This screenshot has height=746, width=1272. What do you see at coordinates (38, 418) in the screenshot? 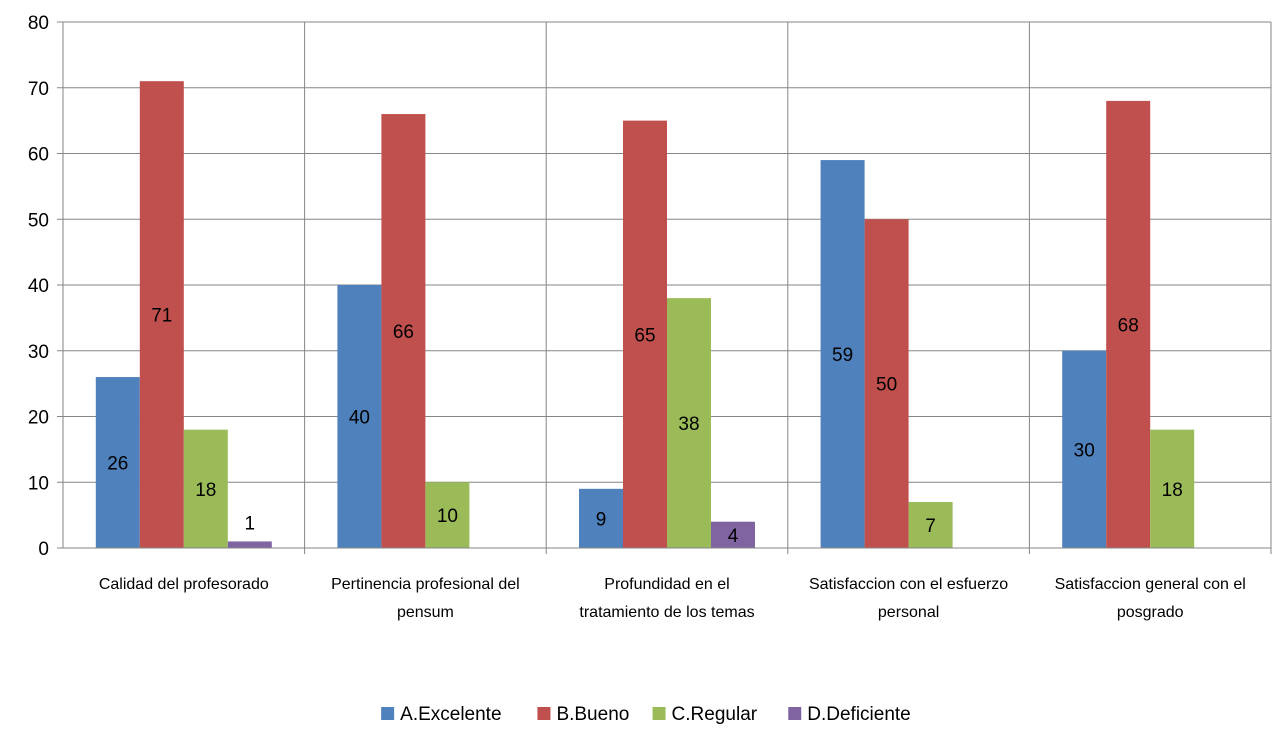
I see `y-tick-label: 20` at bounding box center [38, 418].